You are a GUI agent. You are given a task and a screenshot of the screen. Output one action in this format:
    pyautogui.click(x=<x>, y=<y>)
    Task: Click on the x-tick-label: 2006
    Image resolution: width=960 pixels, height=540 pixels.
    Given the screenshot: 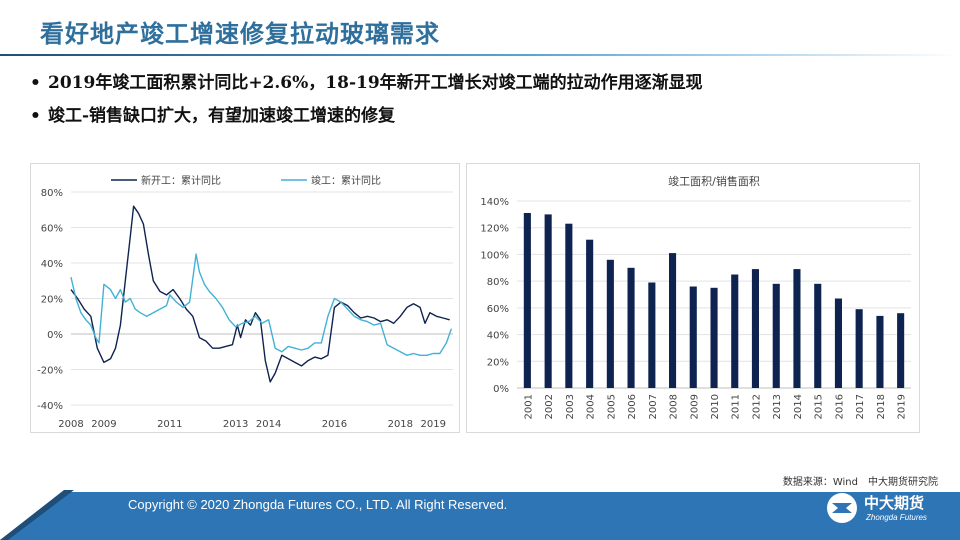 What is the action you would take?
    pyautogui.click(x=632, y=406)
    